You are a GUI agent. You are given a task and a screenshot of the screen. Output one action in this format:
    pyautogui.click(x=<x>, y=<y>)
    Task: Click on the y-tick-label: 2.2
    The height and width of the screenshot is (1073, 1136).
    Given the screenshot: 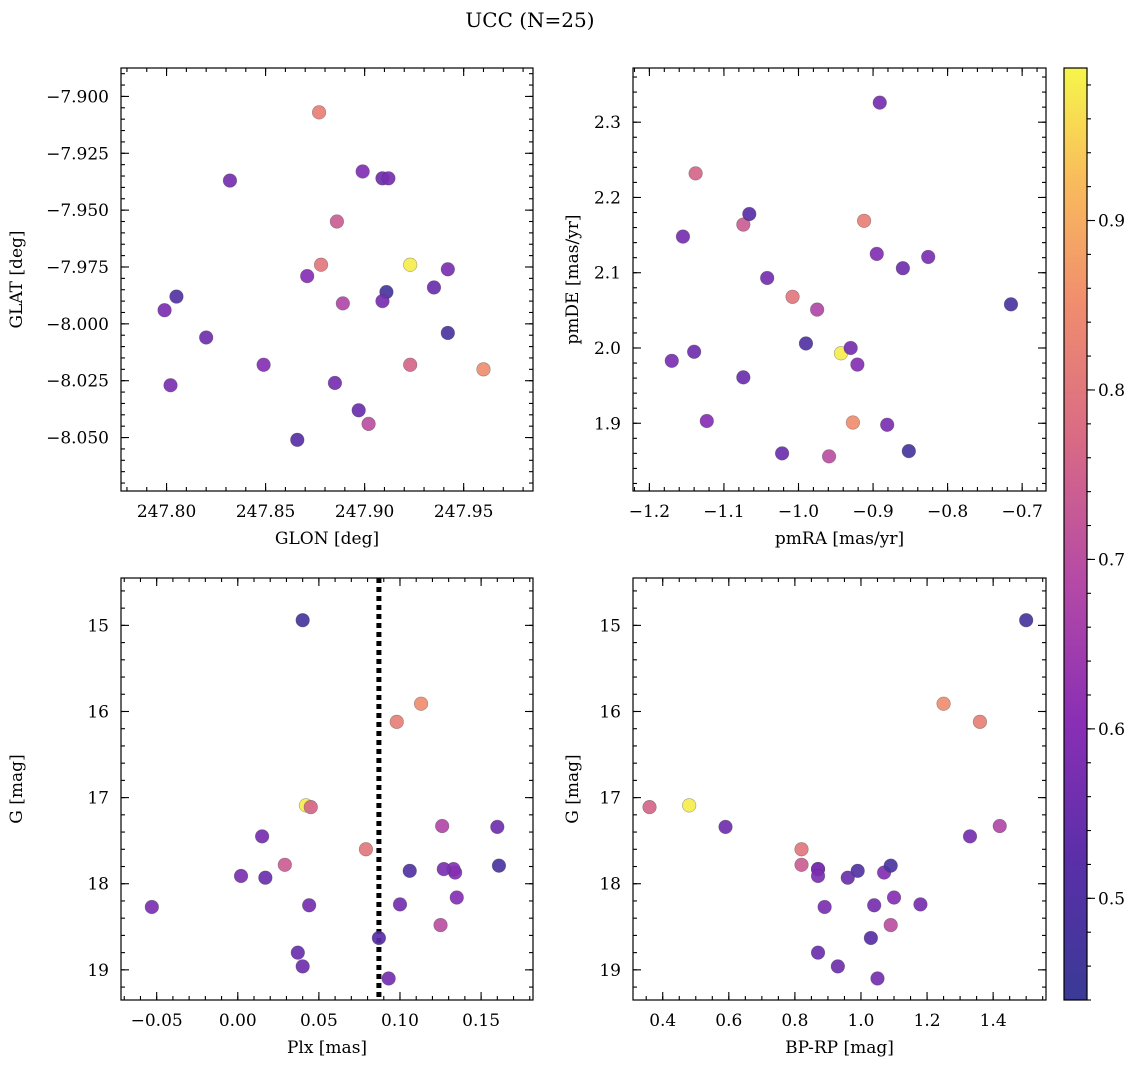 What is the action you would take?
    pyautogui.click(x=607, y=198)
    